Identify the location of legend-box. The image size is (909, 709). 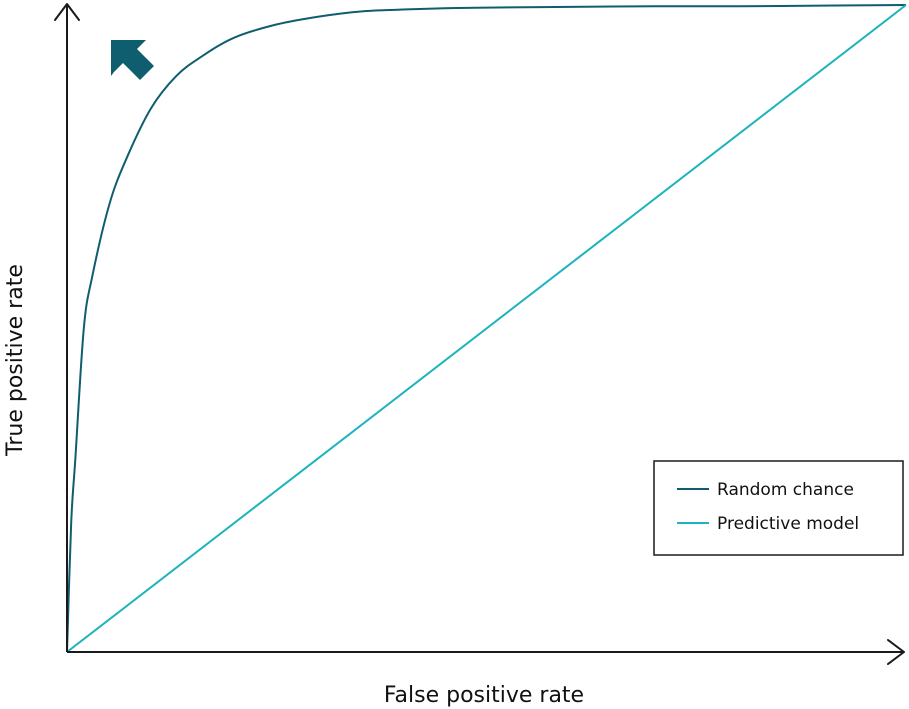
(778, 508).